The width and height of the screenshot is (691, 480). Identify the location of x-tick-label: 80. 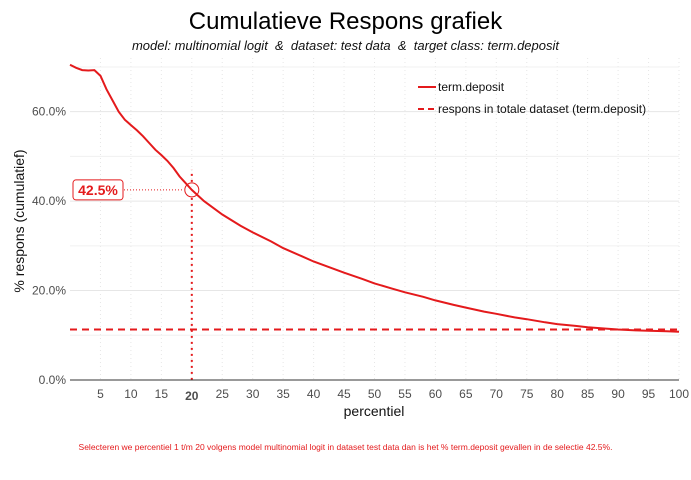
(558, 394).